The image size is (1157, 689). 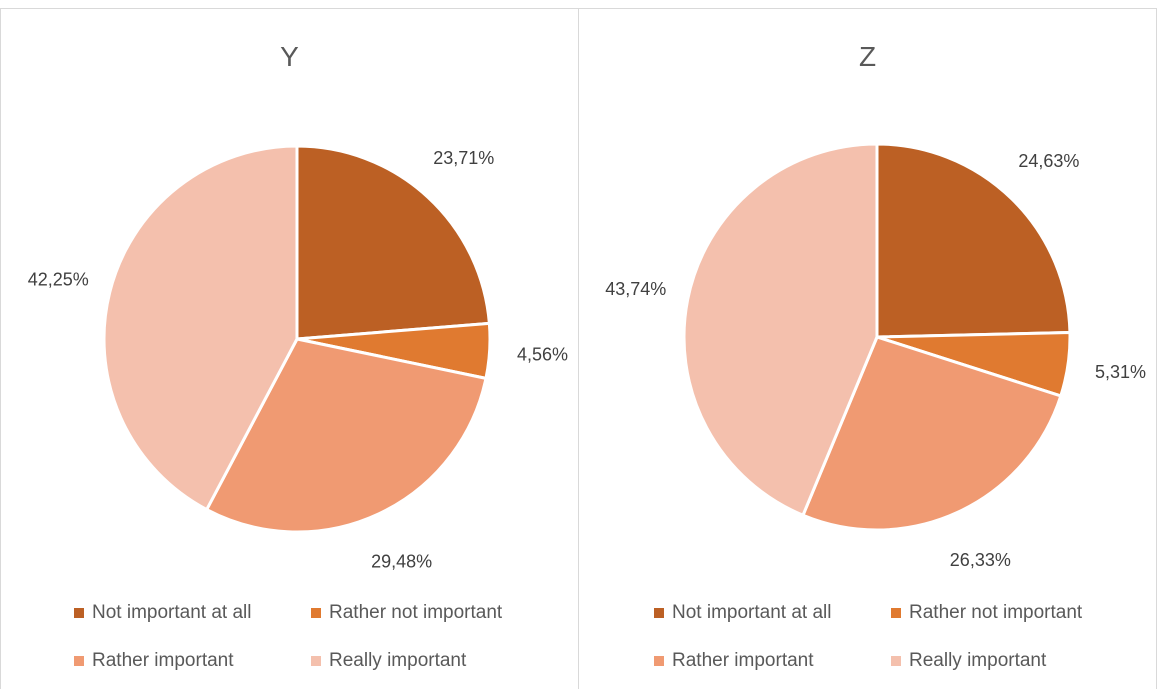 What do you see at coordinates (401, 562) in the screenshot?
I see `data-label: 29,48%` at bounding box center [401, 562].